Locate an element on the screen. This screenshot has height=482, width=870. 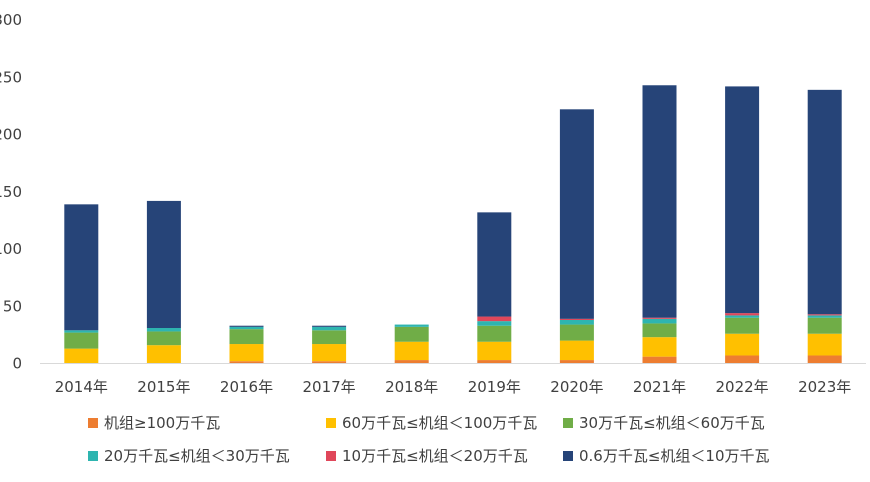
x-tick-label: 2018年 is located at coordinates (411, 387).